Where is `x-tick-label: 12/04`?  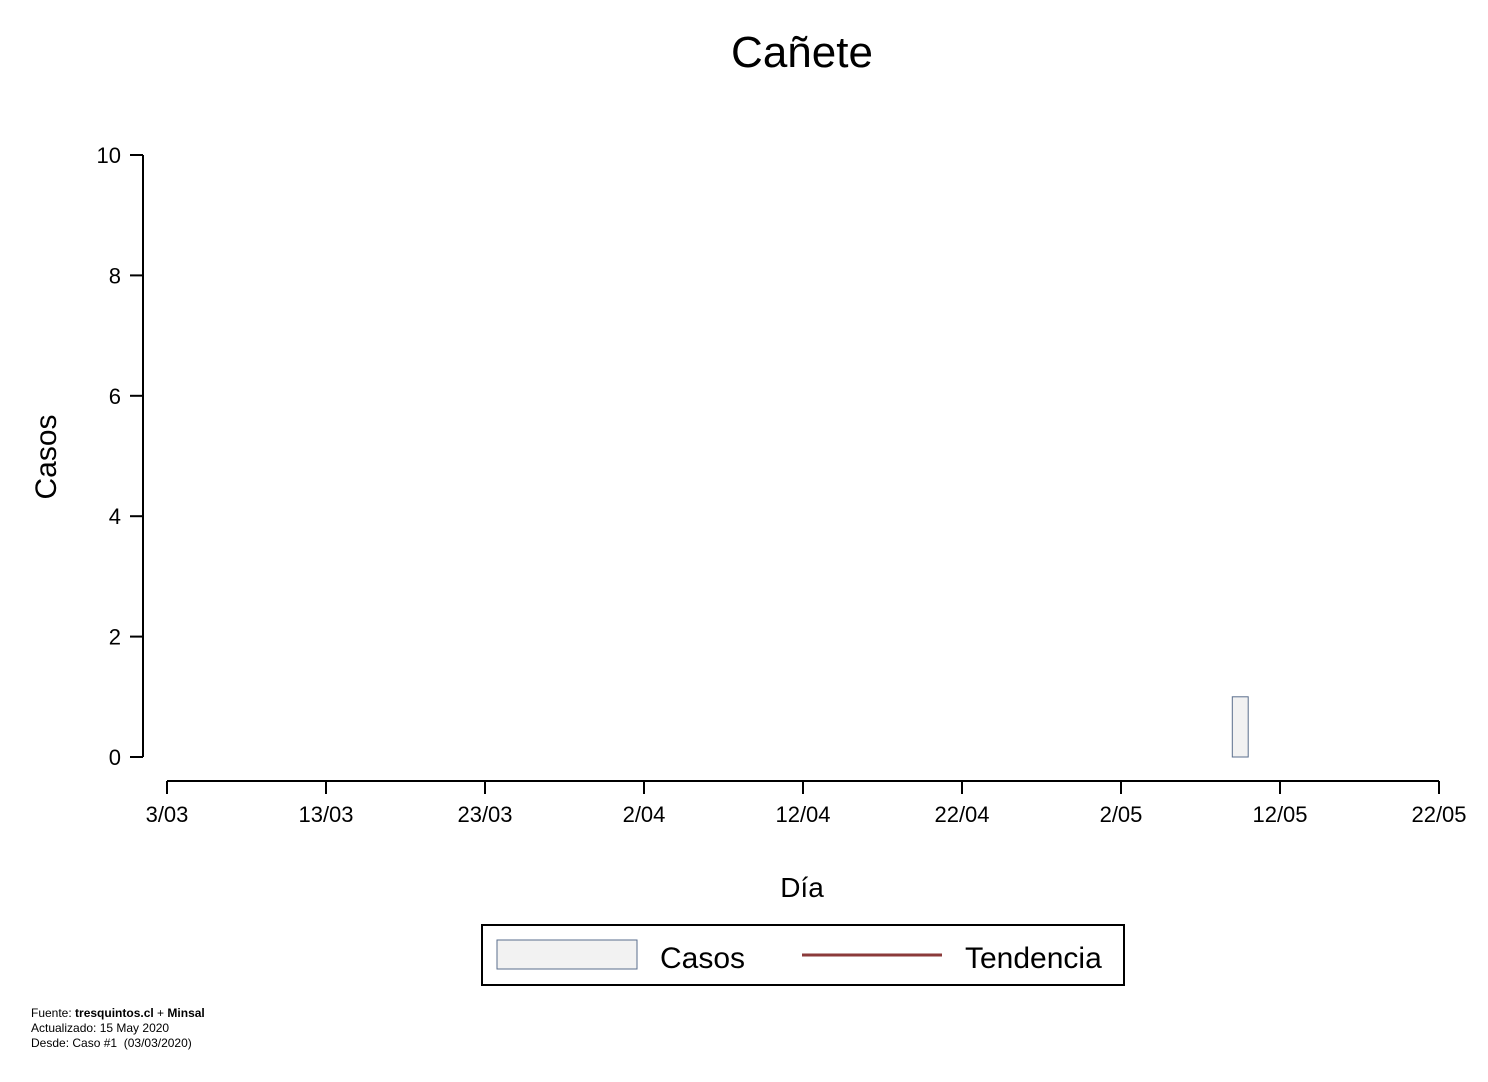 x-tick-label: 12/04 is located at coordinates (802, 814).